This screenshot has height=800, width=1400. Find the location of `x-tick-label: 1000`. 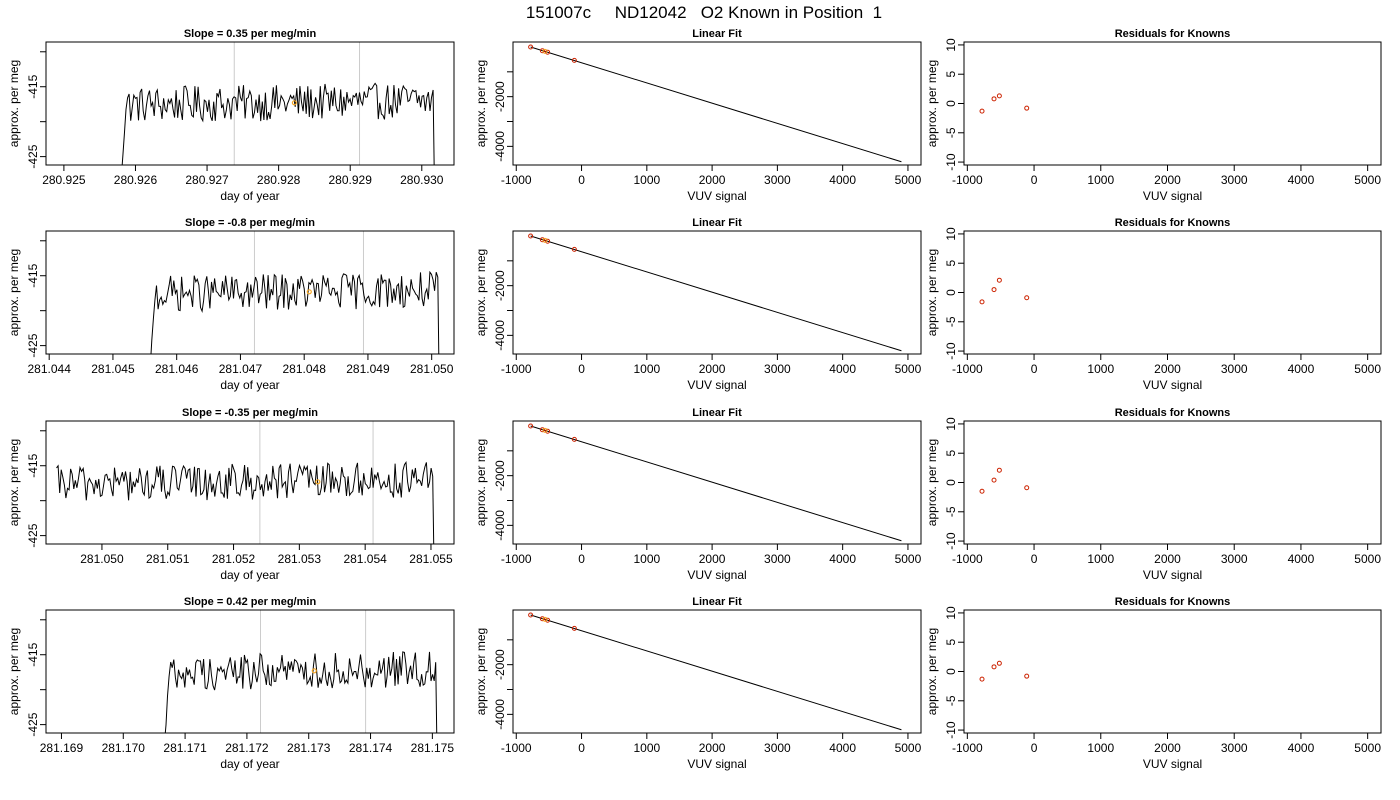

x-tick-label: 1000 is located at coordinates (1100, 180).